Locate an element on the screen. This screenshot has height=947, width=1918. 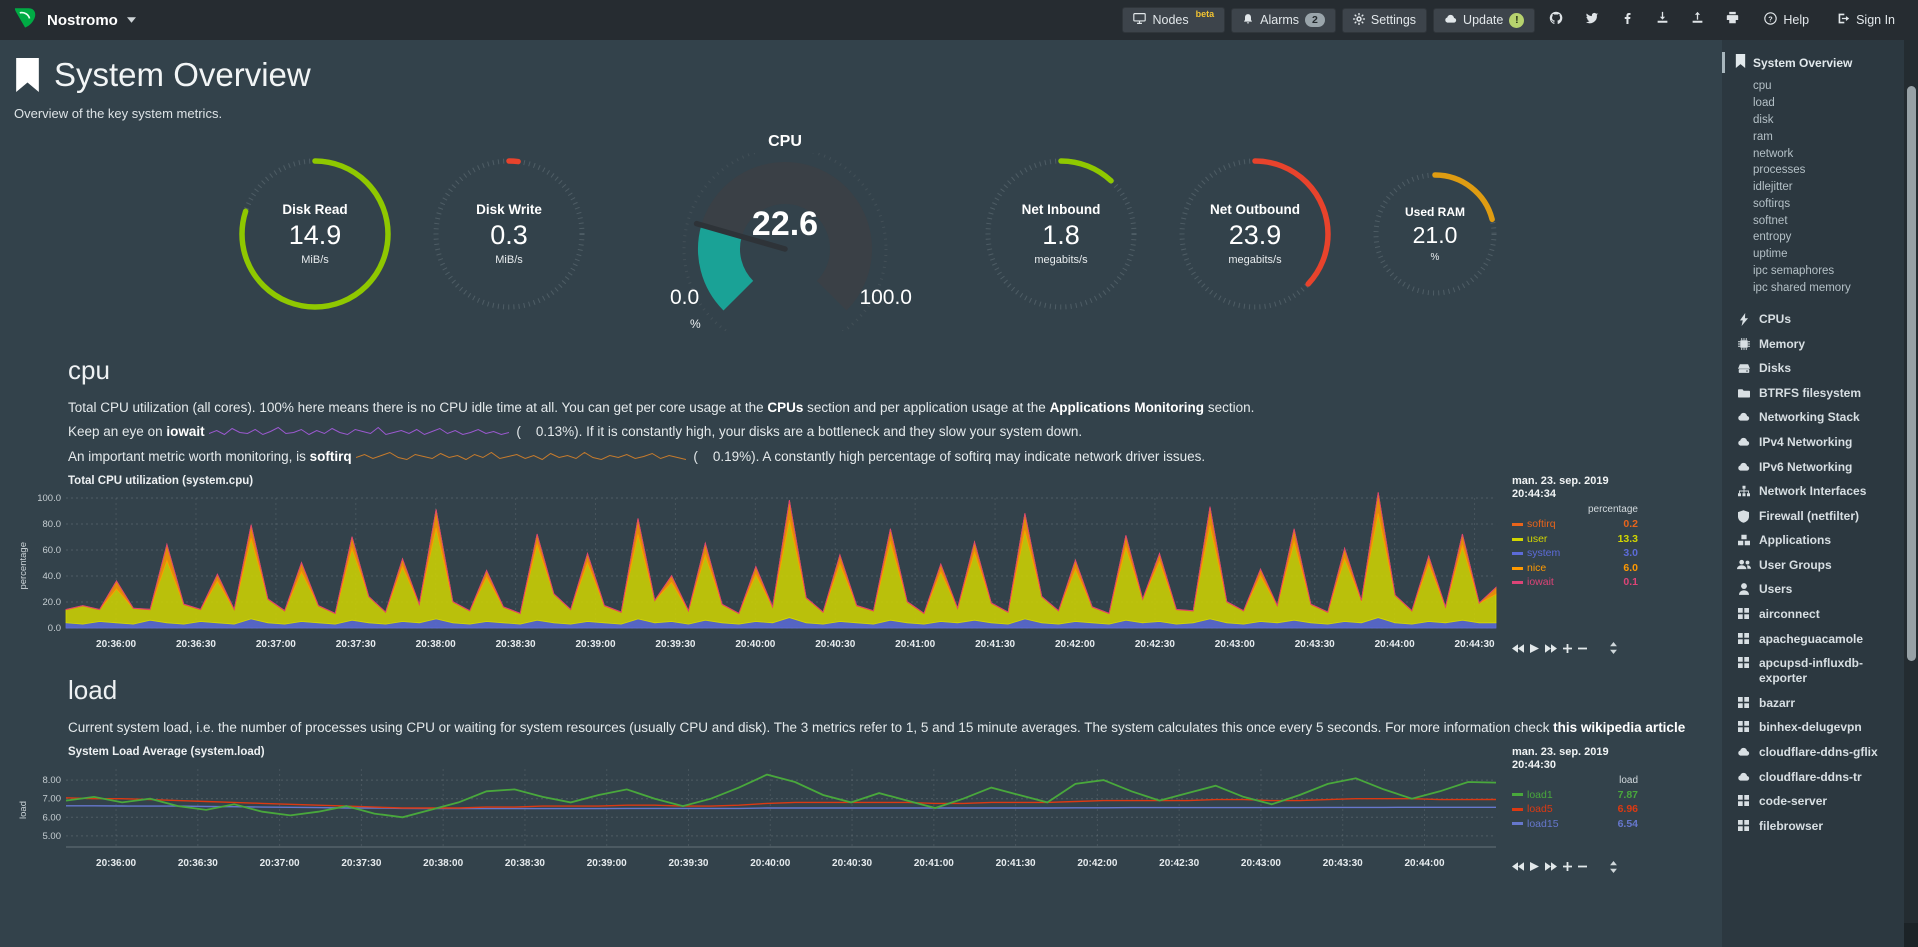
sidebar-item-cpus: CPUs is located at coordinates (1813, 319).